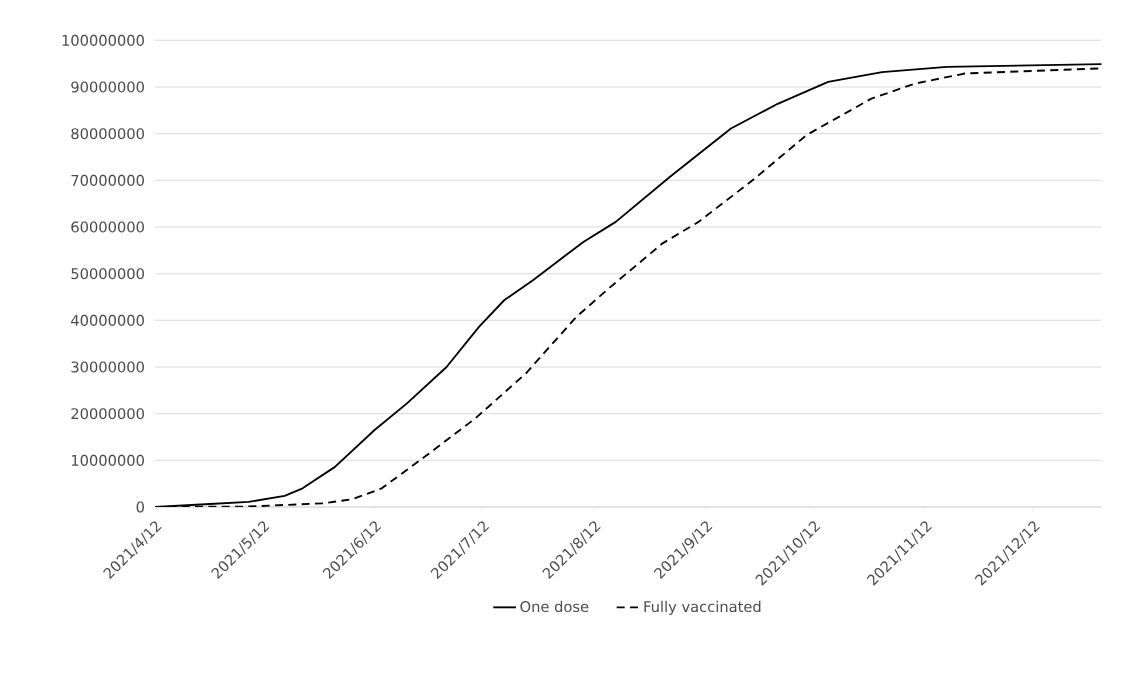  Describe the element at coordinates (107, 460) in the screenshot. I see `y-tick-label: 10000000` at that location.